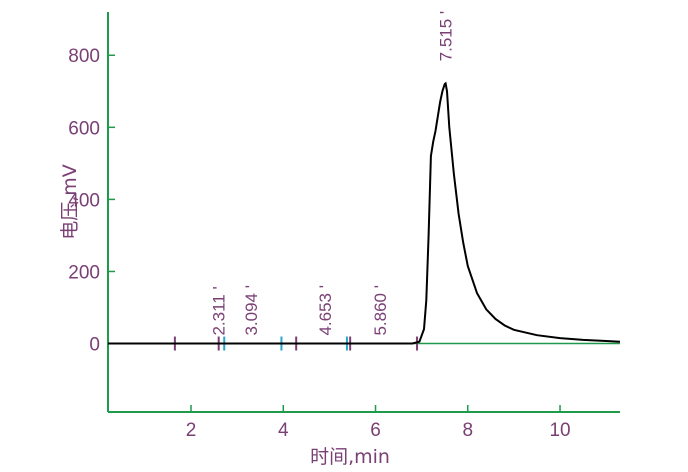  I want to click on x-tick-label: 2, so click(191, 430).